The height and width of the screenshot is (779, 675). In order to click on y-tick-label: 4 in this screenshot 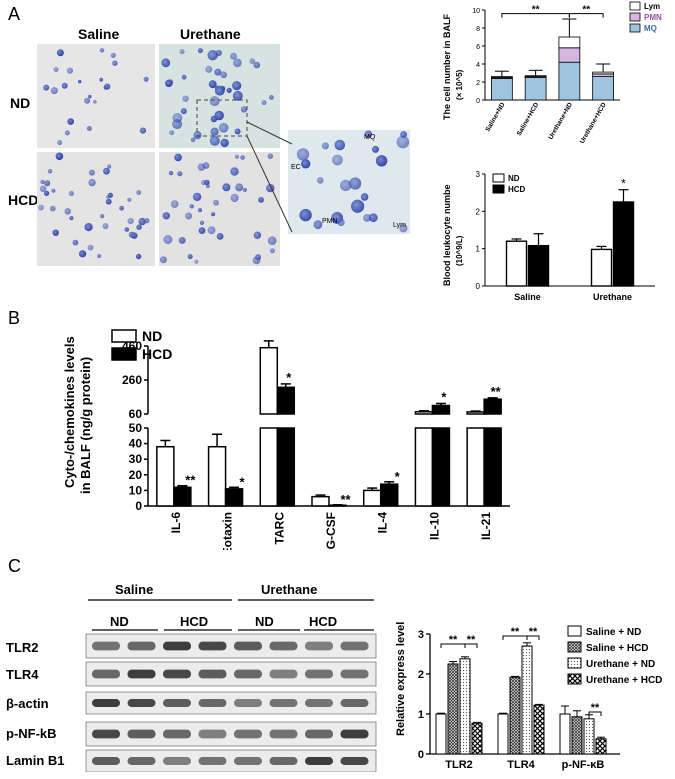, I will do `click(478, 65)`.